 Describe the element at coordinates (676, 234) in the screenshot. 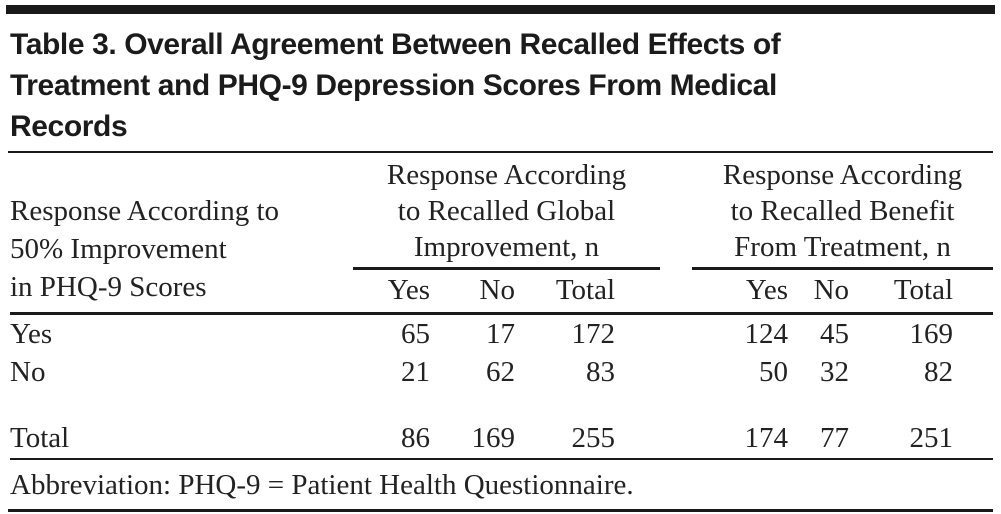

I see `group-gap-column` at that location.